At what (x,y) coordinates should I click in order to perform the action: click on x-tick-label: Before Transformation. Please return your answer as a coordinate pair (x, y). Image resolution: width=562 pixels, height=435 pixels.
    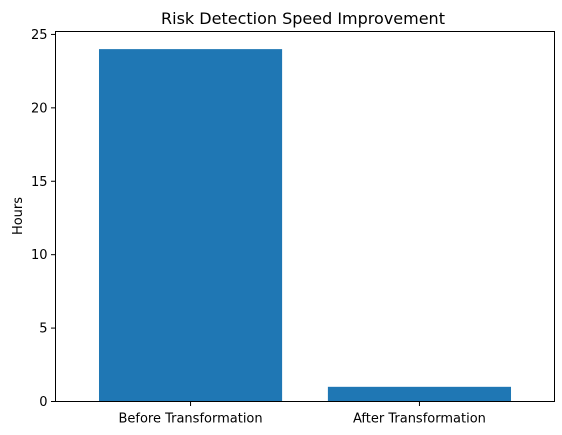
    Looking at the image, I should click on (190, 419).